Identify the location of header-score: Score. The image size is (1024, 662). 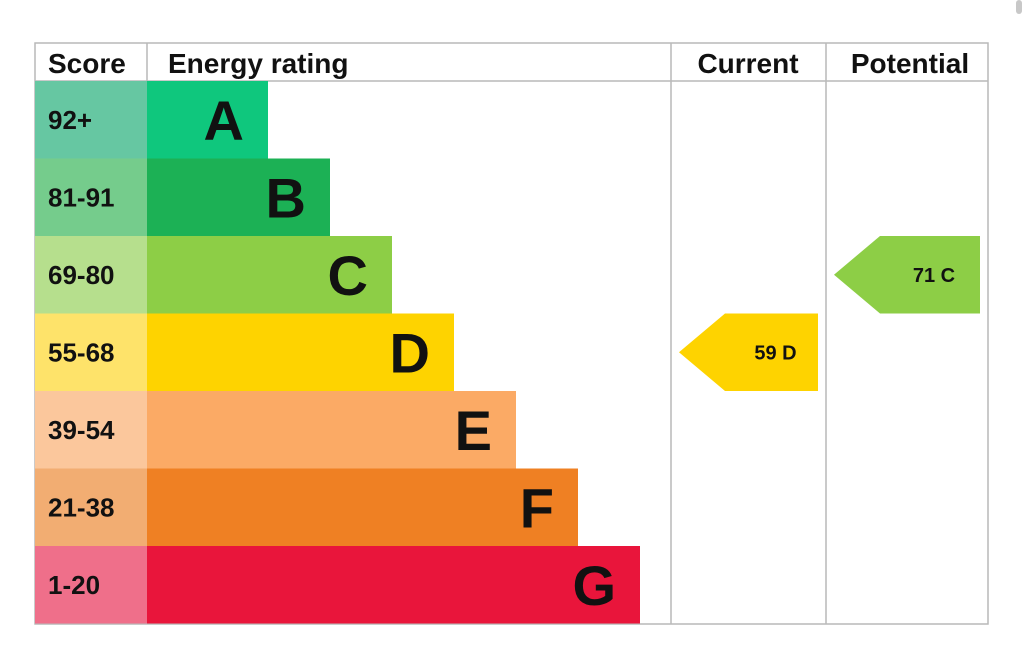
(87, 63).